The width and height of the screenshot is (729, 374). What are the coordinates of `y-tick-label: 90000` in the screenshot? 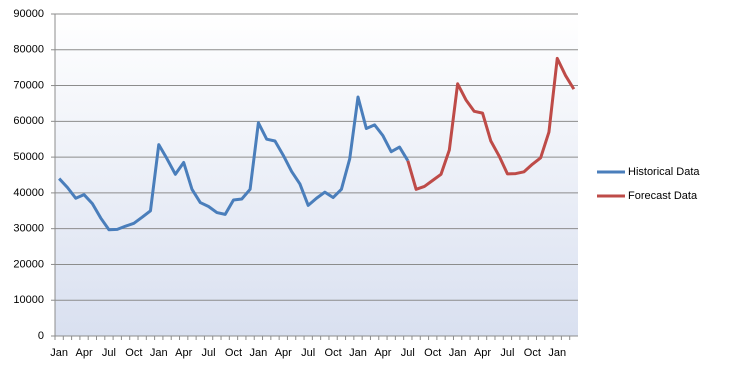 It's located at (28, 14).